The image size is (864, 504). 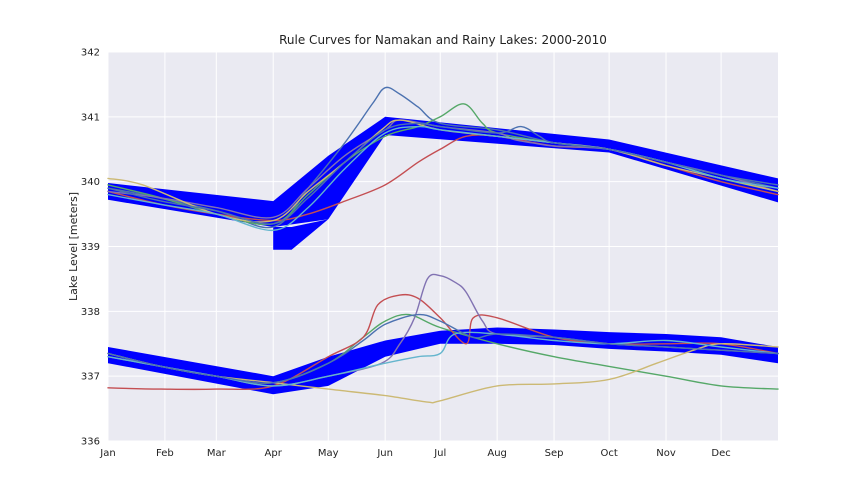 I want to click on x-tick-label: May, so click(x=328, y=453).